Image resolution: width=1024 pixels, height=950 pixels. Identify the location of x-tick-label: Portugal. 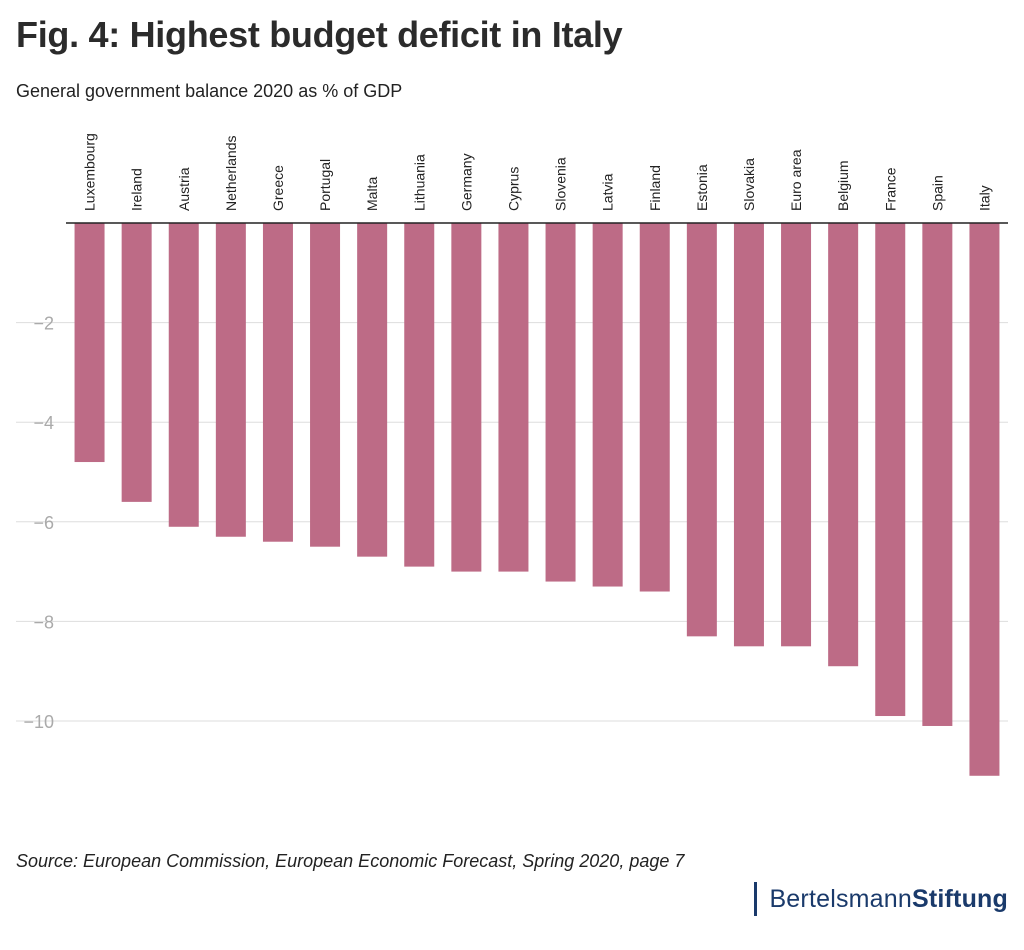
(325, 185).